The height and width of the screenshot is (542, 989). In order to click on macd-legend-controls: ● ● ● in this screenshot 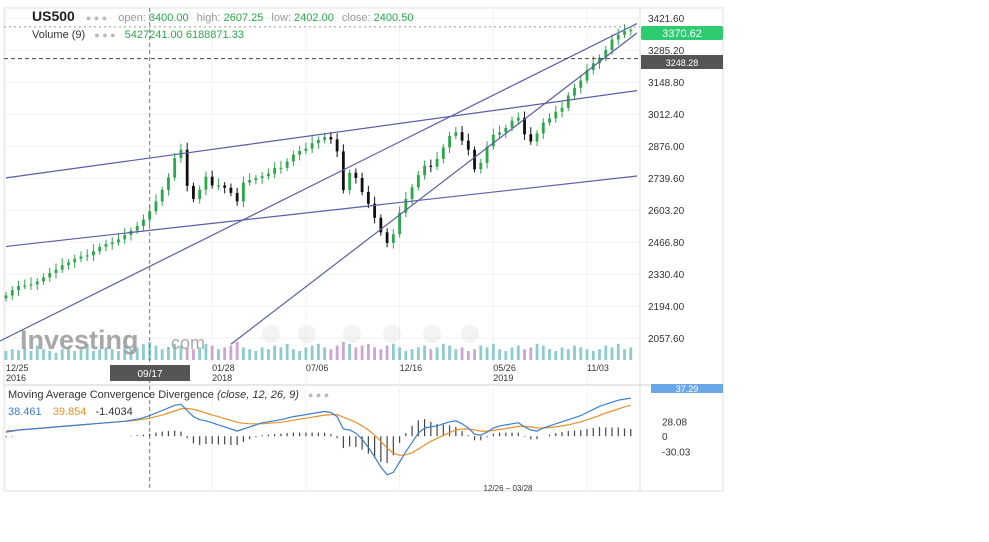, I will do `click(318, 395)`.